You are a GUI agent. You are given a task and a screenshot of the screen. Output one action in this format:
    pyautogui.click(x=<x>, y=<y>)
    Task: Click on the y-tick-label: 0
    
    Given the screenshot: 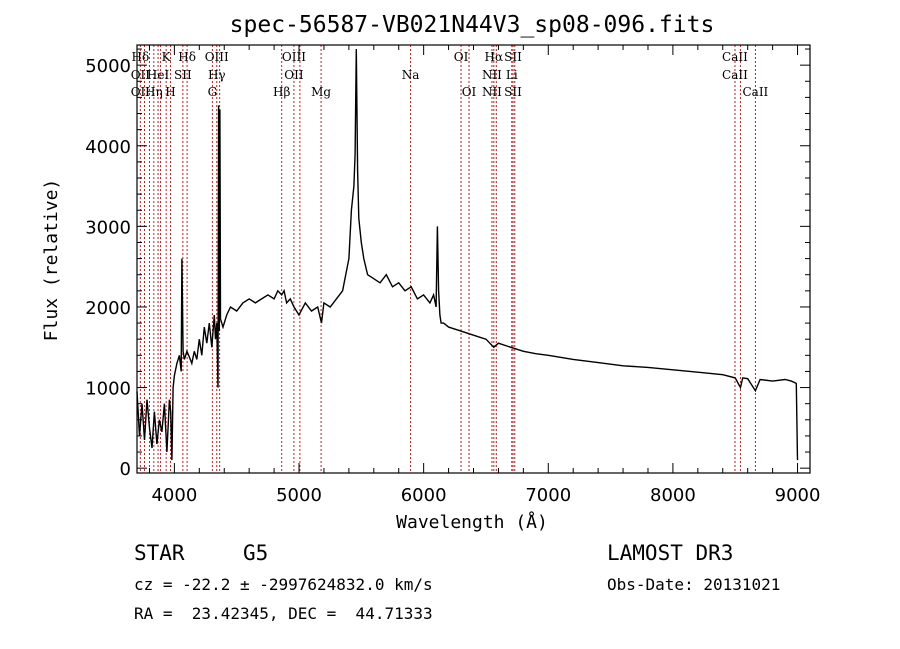 What is the action you would take?
    pyautogui.click(x=125, y=469)
    